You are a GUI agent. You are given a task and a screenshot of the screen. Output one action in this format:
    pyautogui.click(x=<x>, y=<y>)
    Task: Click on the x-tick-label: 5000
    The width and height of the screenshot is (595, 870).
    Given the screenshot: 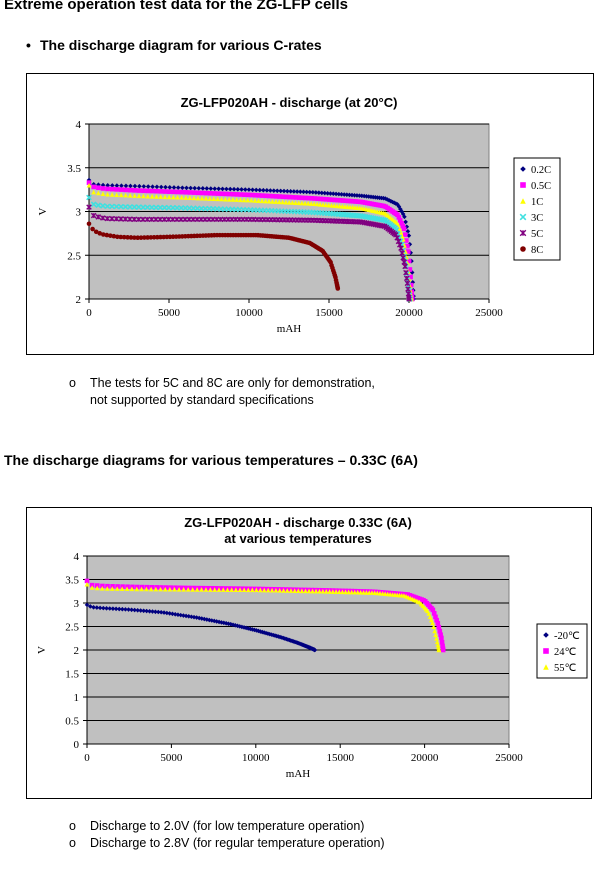 What is the action you would take?
    pyautogui.click(x=169, y=313)
    